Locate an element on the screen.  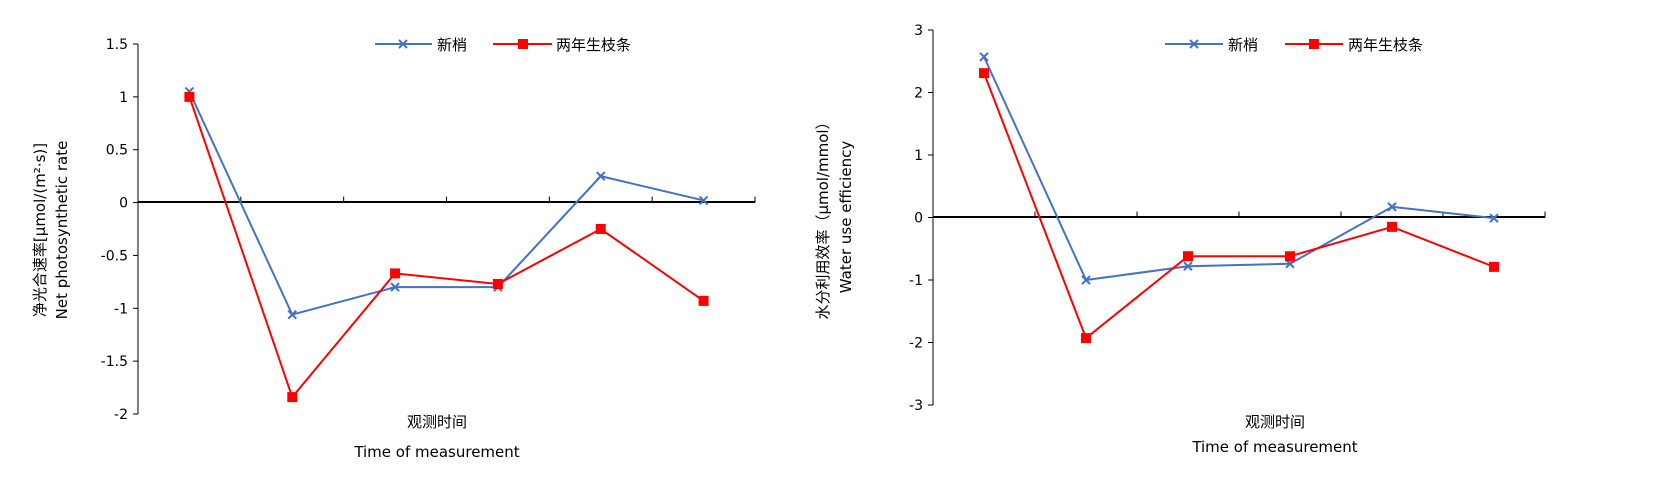
y-tick-label: 2 is located at coordinates (918, 94).